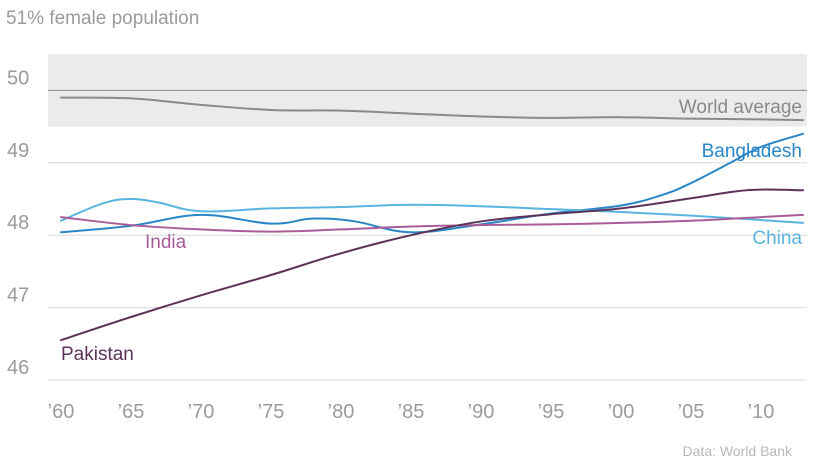  I want to click on x-tick-label: ’65, so click(131, 412).